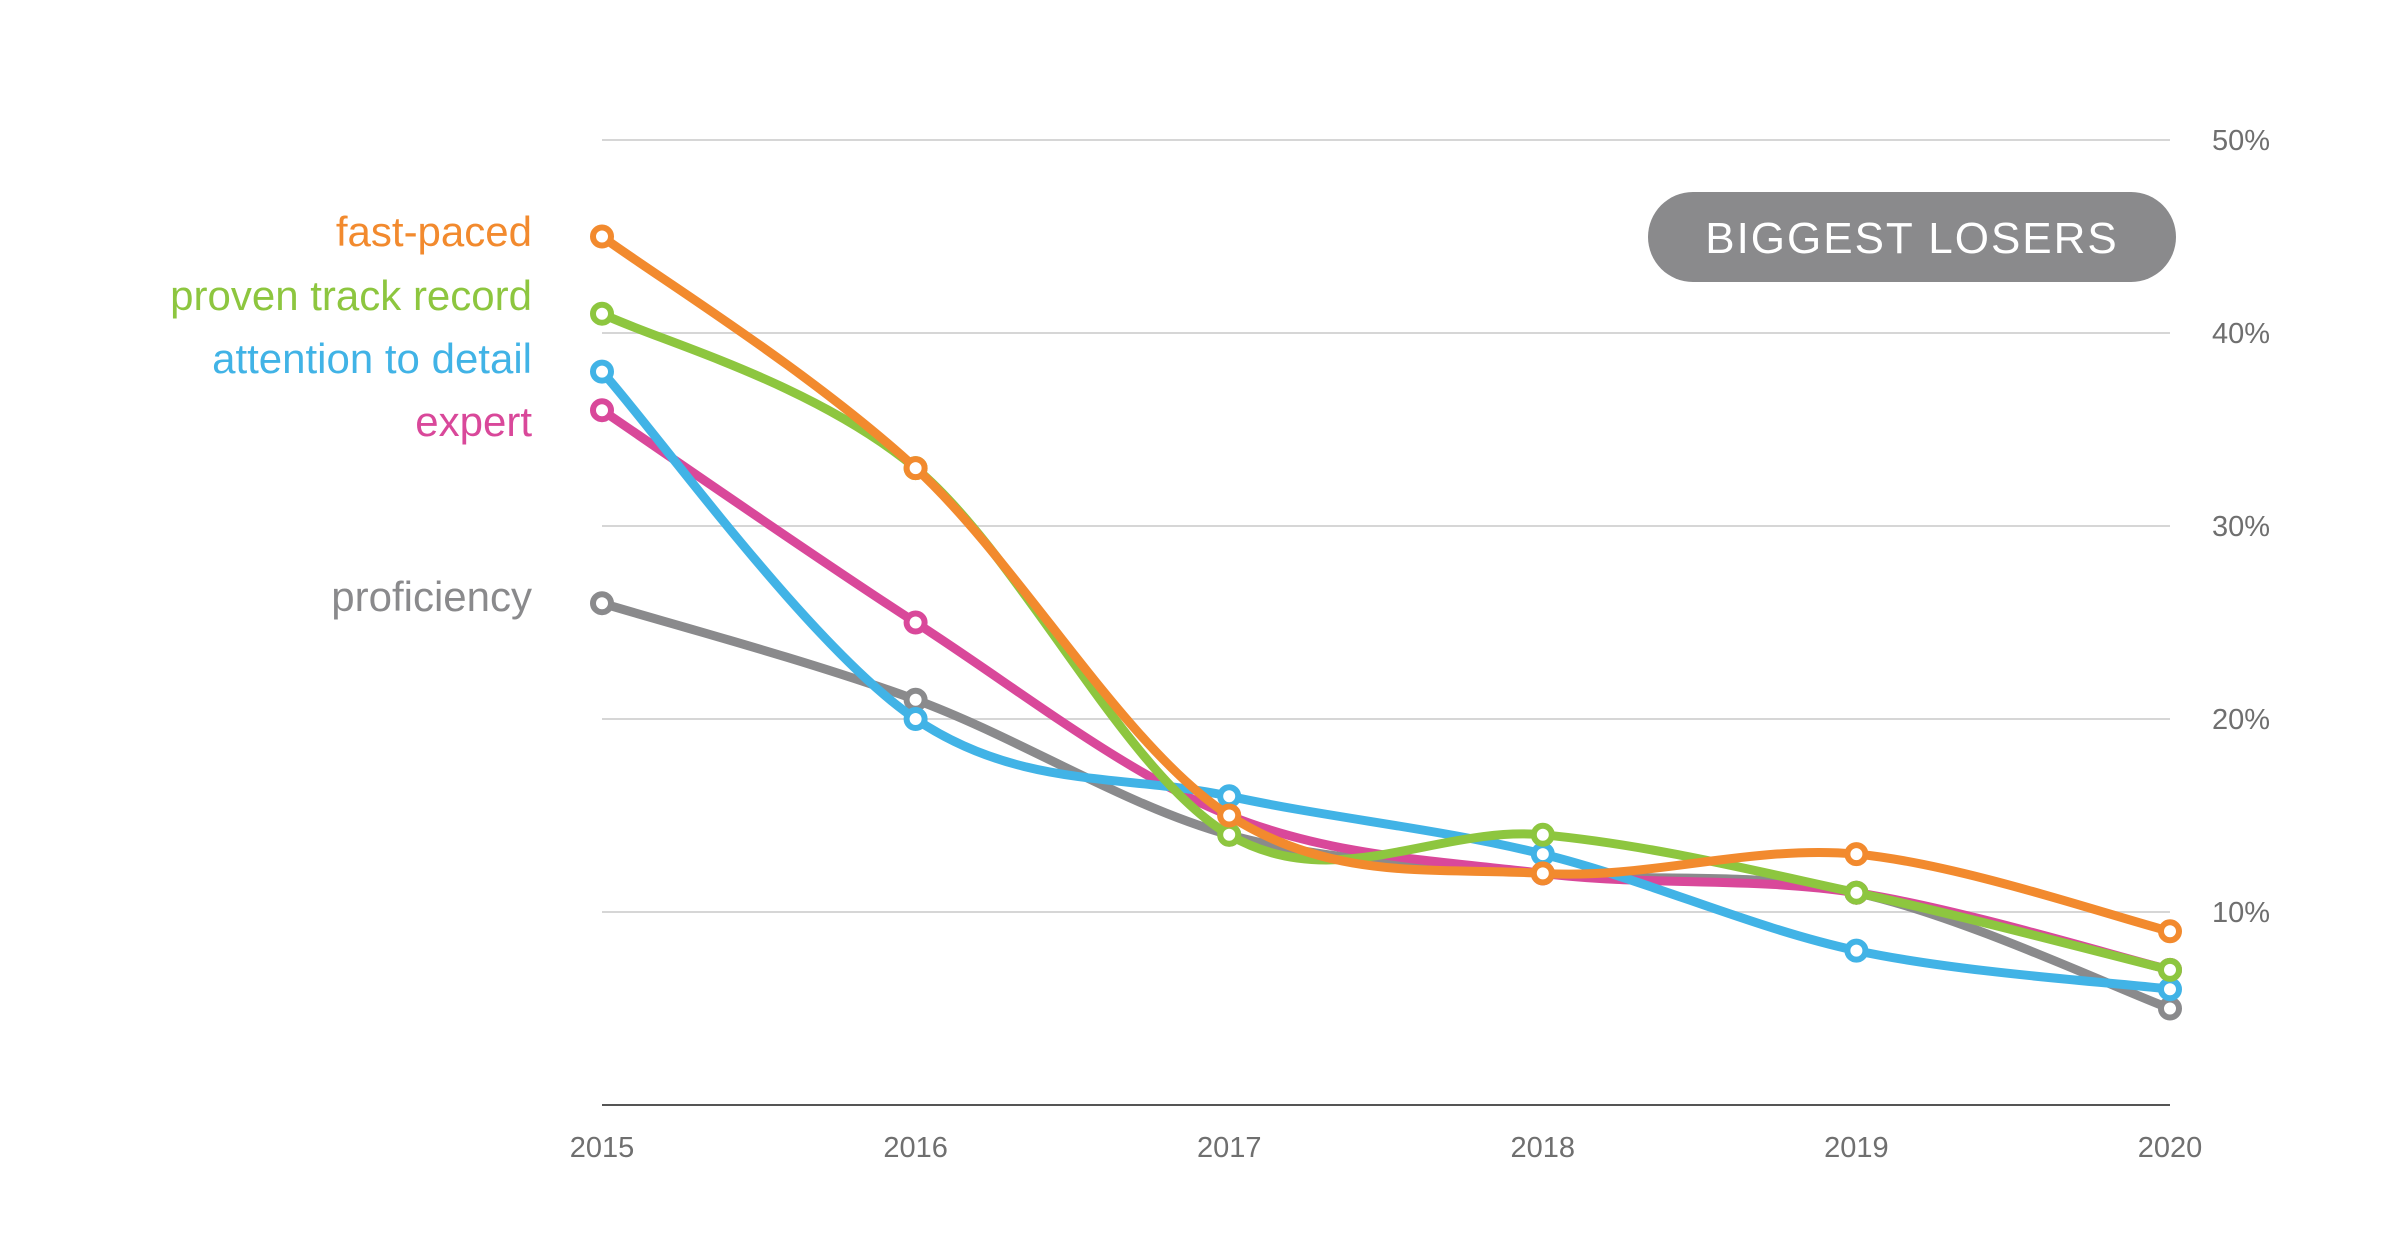 The image size is (2400, 1256). Describe the element at coordinates (2241, 141) in the screenshot. I see `y-tick-label: 50%` at that location.